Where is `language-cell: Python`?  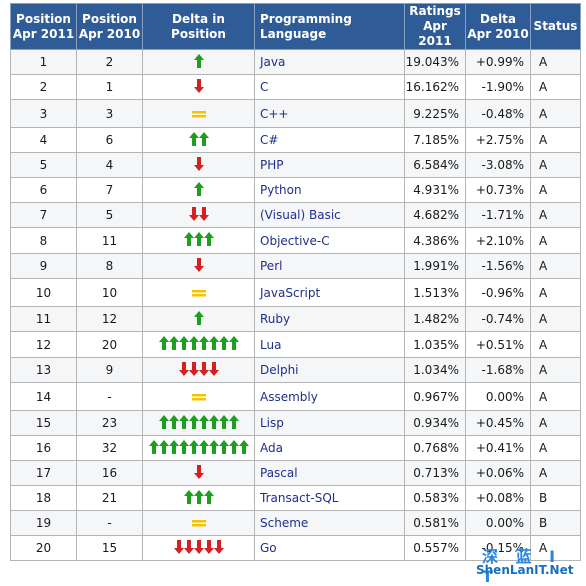
language-cell: Python is located at coordinates (329, 190).